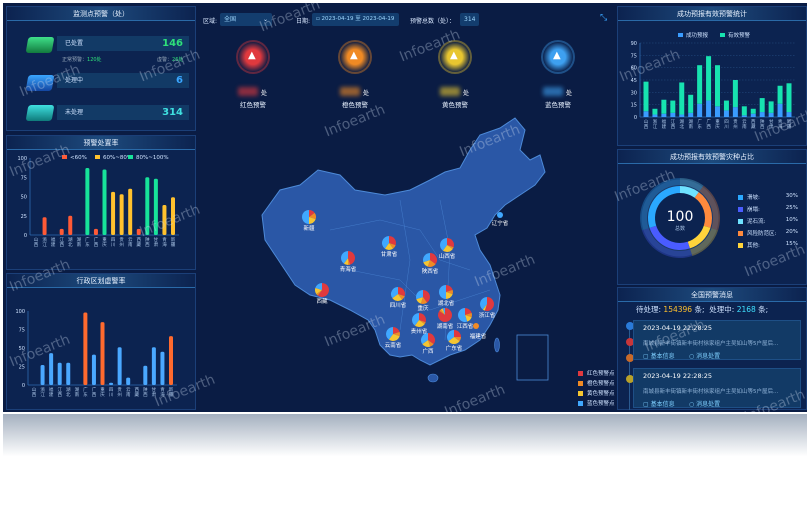  What do you see at coordinates (596, 373) in the screenshot?
I see `map-legend-item: 红色预警点` at bounding box center [596, 373].